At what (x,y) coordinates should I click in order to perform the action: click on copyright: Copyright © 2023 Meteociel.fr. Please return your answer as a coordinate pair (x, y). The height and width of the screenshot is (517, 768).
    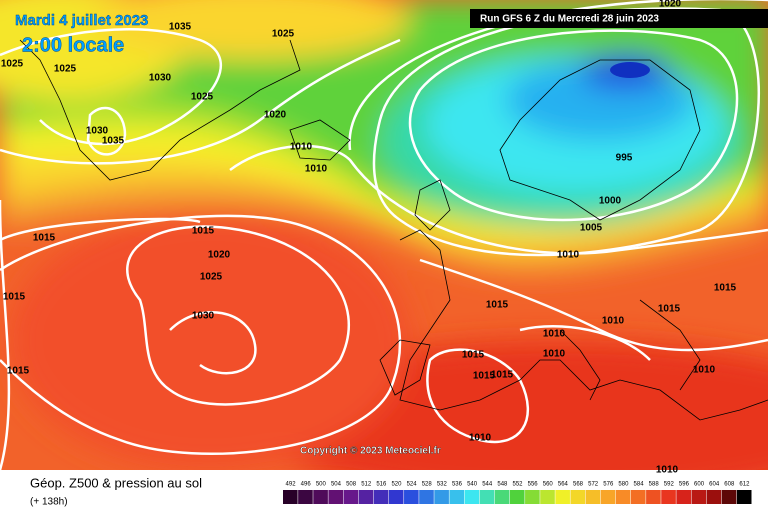
    Looking at the image, I should click on (370, 451).